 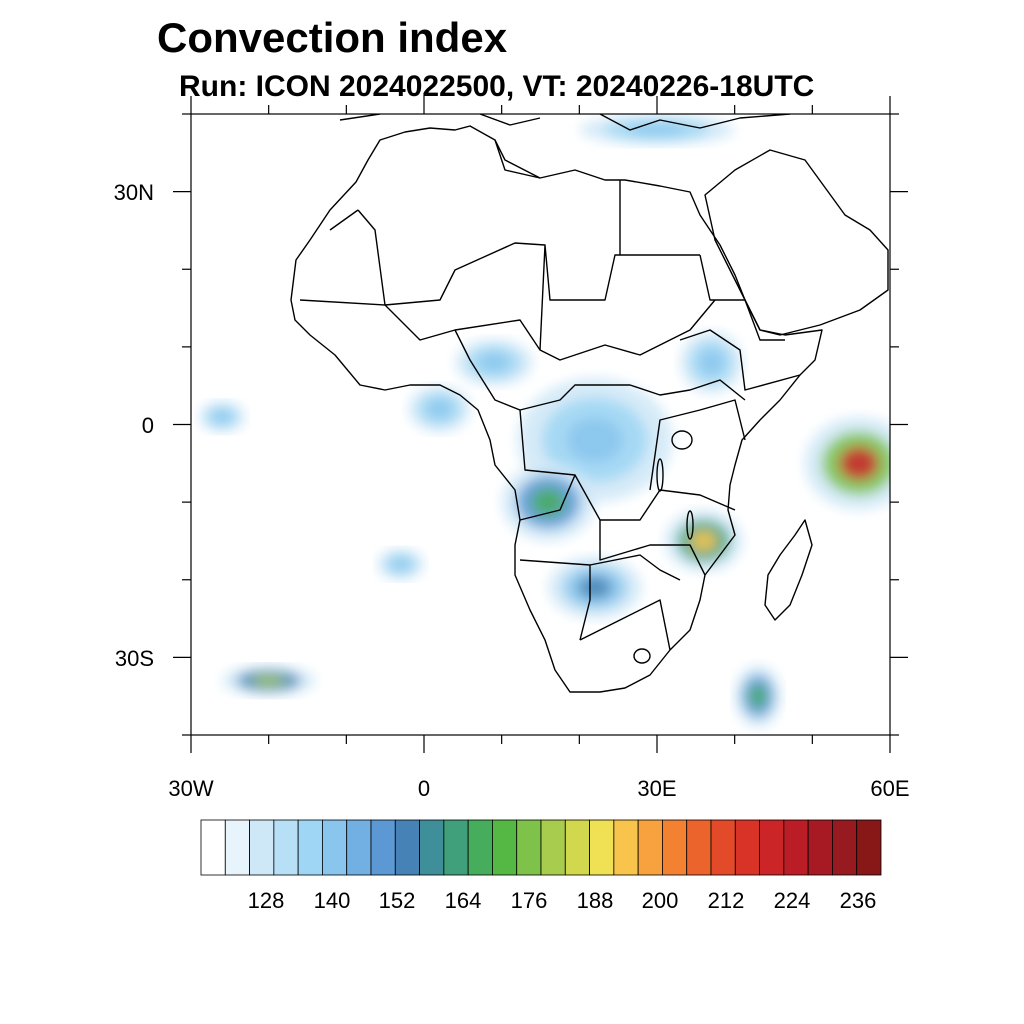 I want to click on convection-cell-mozambique-malawi, so click(x=703, y=540).